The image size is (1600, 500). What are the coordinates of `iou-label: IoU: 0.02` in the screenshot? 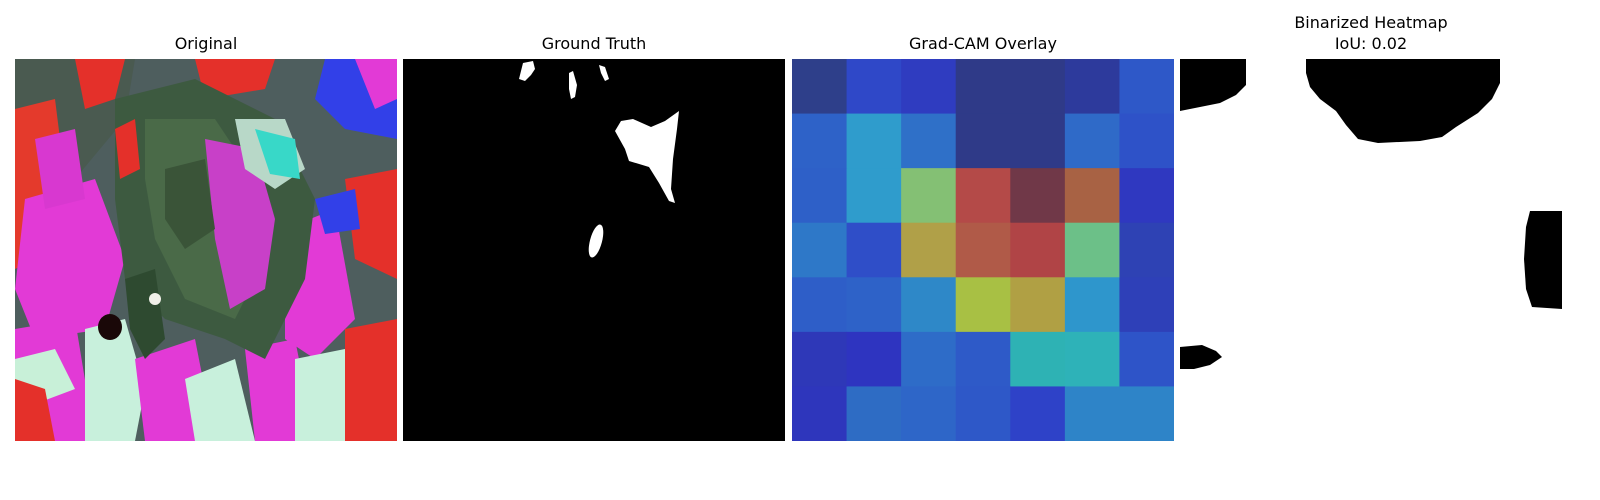 It's located at (1371, 43).